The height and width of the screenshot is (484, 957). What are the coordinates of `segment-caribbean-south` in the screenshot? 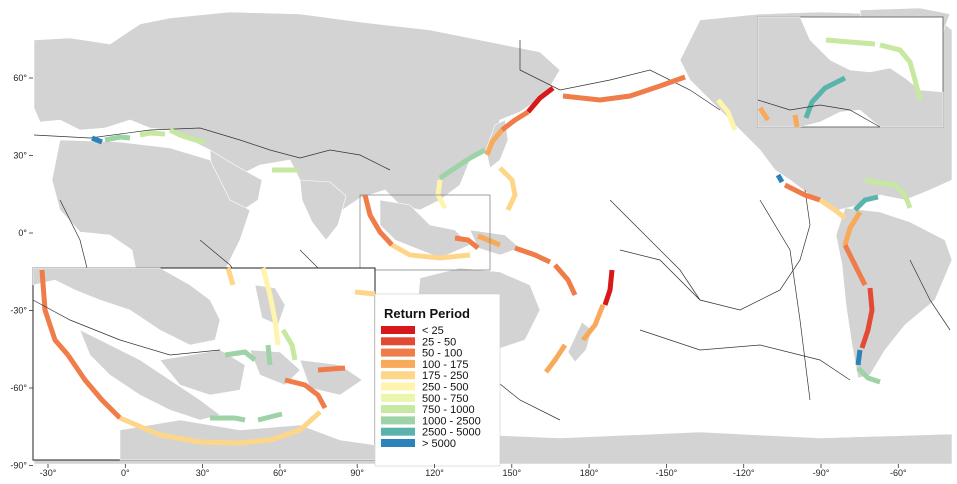 It's located at (866, 203).